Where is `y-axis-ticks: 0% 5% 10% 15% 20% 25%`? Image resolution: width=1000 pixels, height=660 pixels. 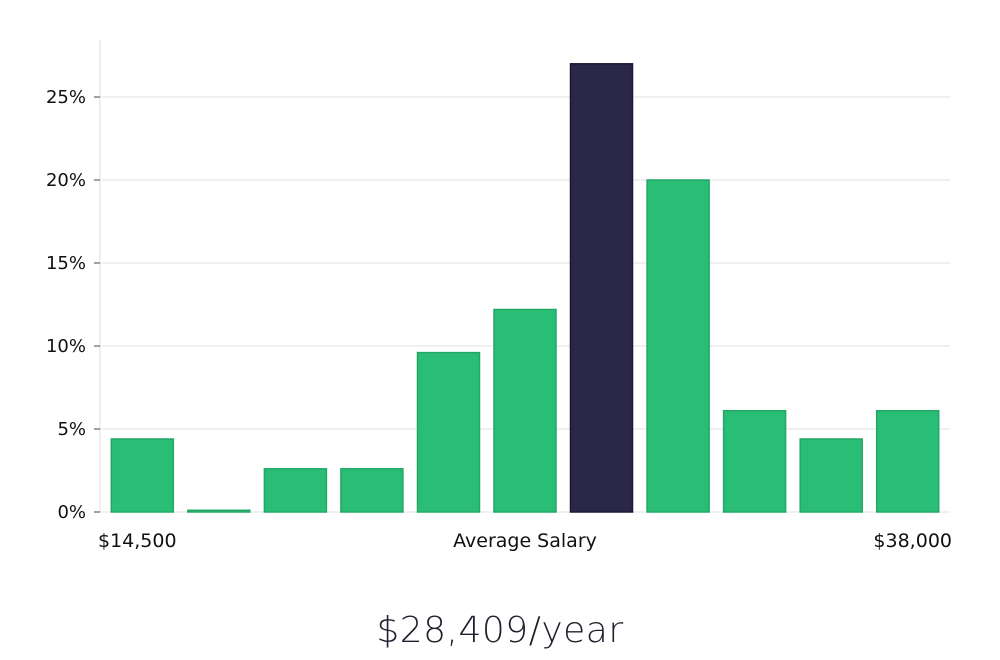 y-axis-ticks: 0% 5% 10% 15% 20% 25% is located at coordinates (73, 305).